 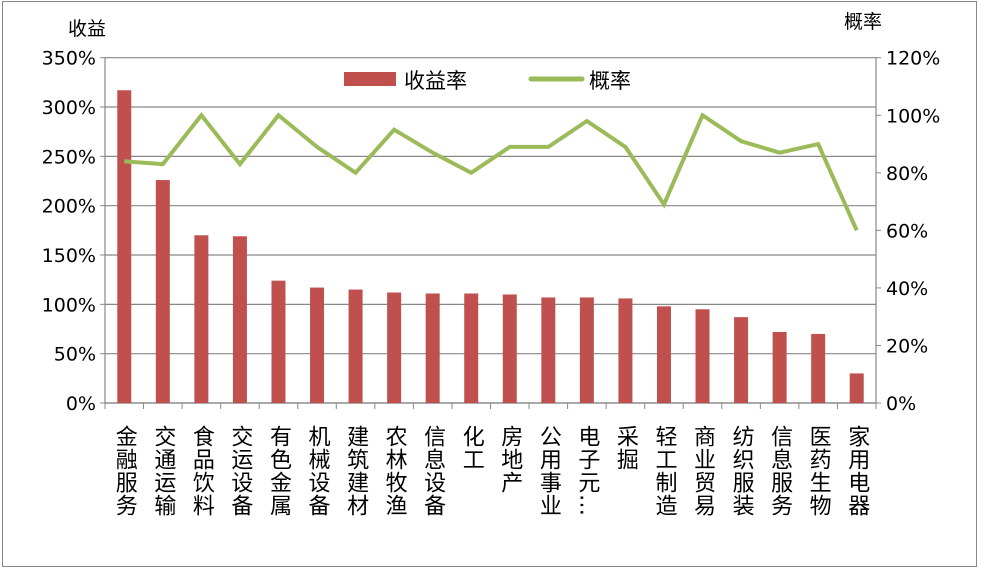 I want to click on bar-化工, so click(x=471, y=348).